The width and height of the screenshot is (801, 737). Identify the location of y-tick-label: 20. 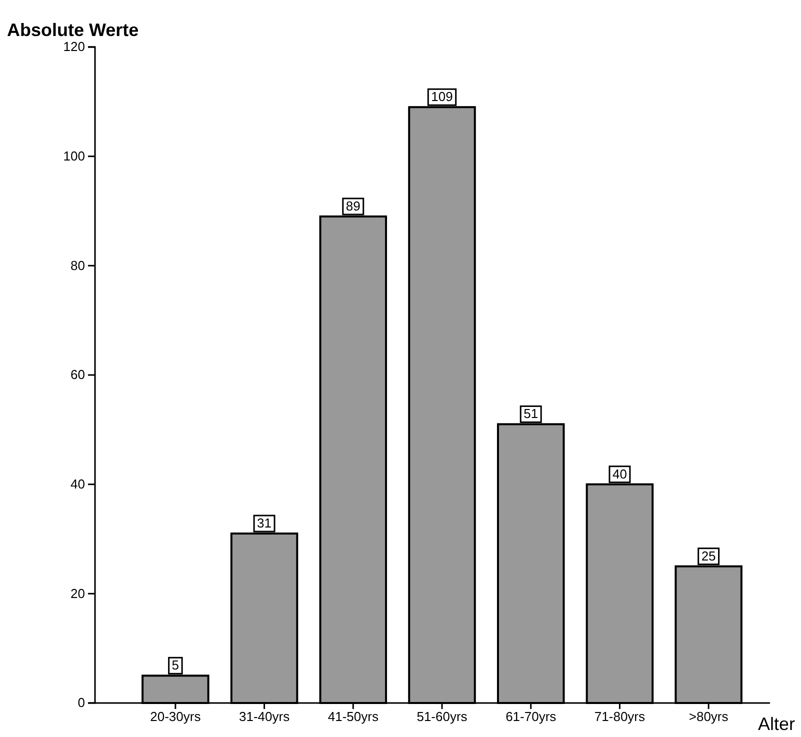
(77, 593).